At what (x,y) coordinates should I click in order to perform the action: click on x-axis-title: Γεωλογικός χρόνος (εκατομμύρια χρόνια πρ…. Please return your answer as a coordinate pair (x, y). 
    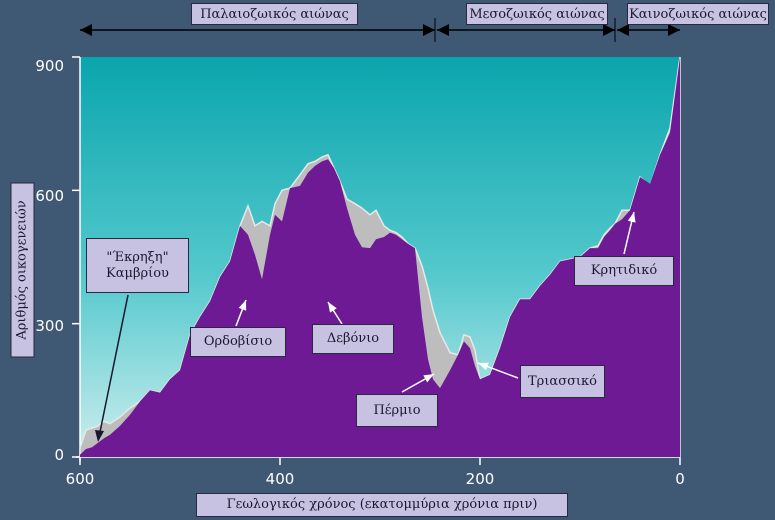
    Looking at the image, I should click on (382, 505).